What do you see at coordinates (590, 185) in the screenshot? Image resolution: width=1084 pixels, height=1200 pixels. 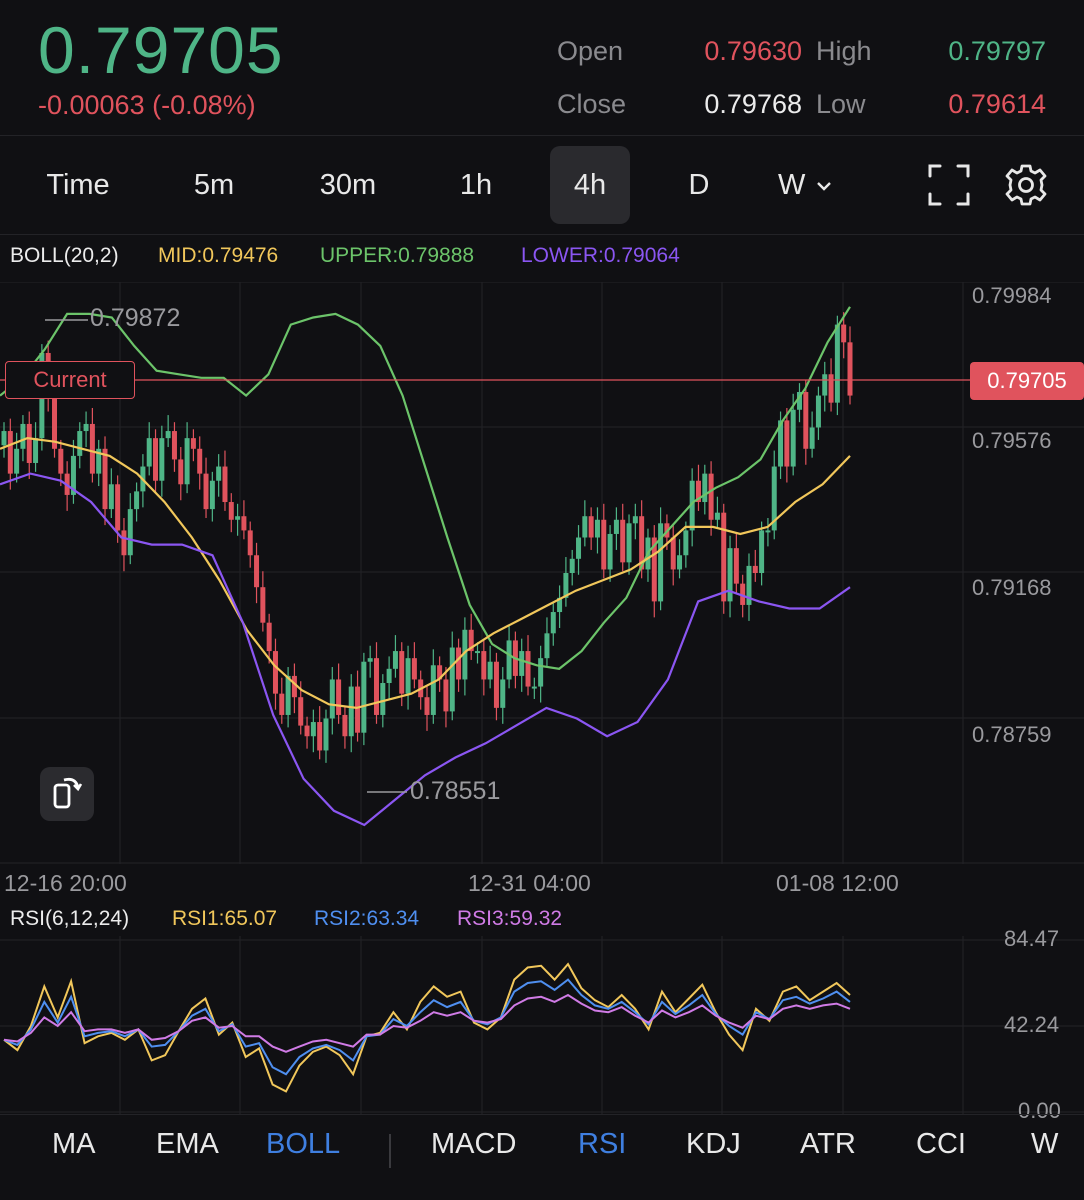 I see `tab-4h: 4h` at bounding box center [590, 185].